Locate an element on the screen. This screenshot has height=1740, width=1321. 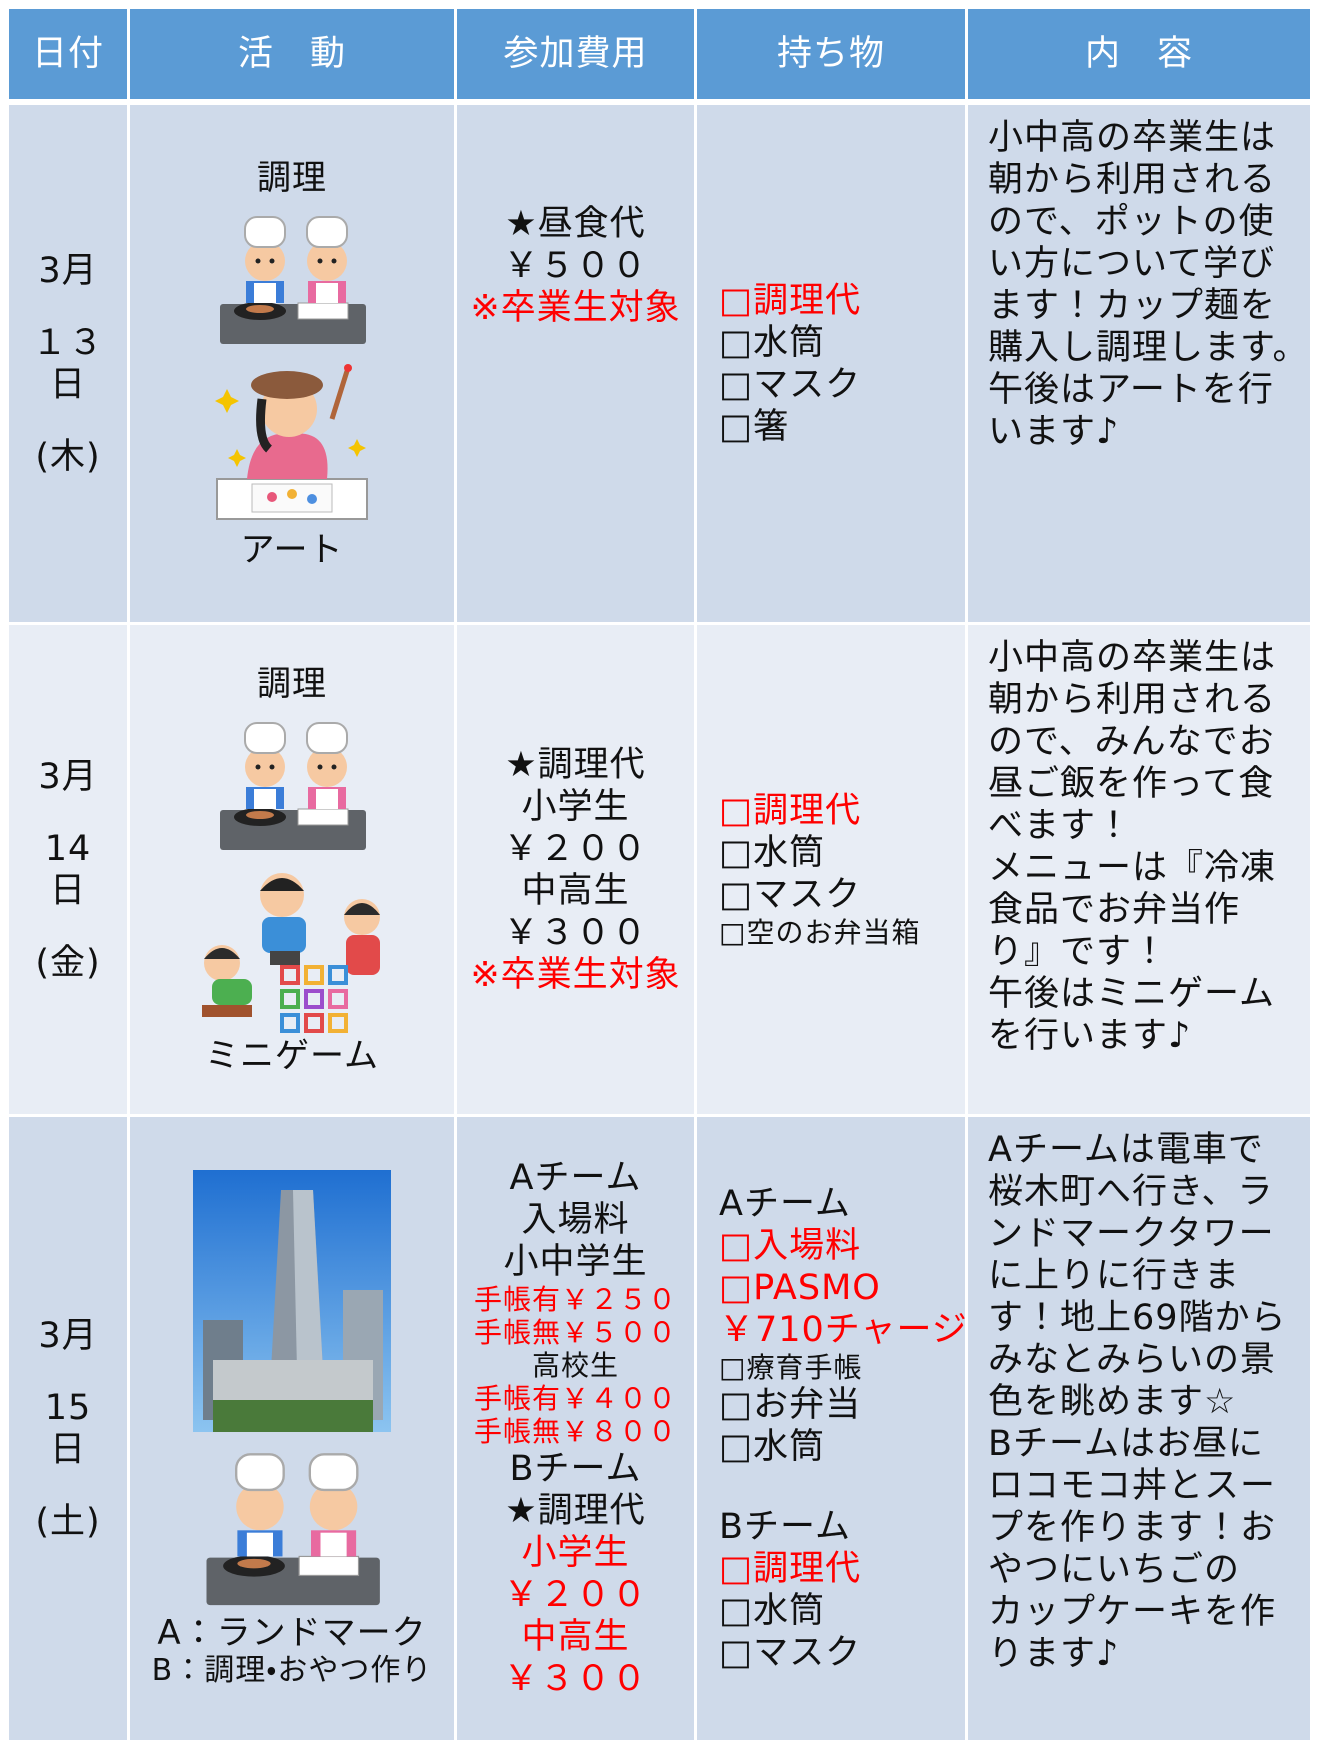
activity-label: A：ランドマーク is located at coordinates (292, 1633).